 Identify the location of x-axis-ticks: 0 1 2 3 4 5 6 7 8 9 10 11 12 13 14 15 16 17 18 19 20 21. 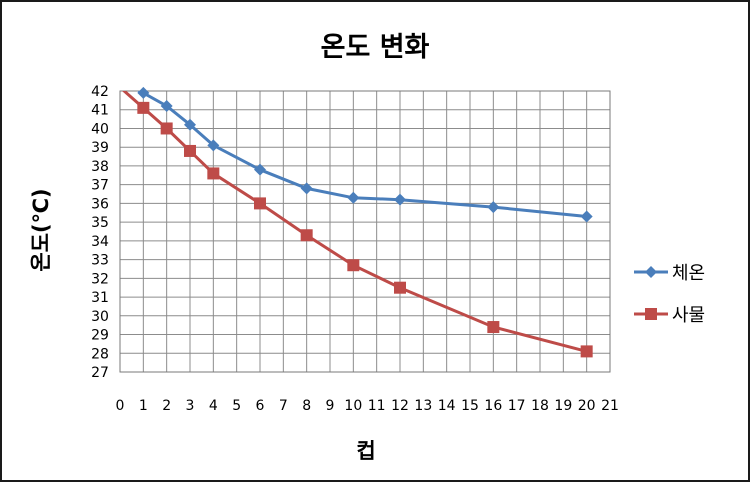
(367, 406).